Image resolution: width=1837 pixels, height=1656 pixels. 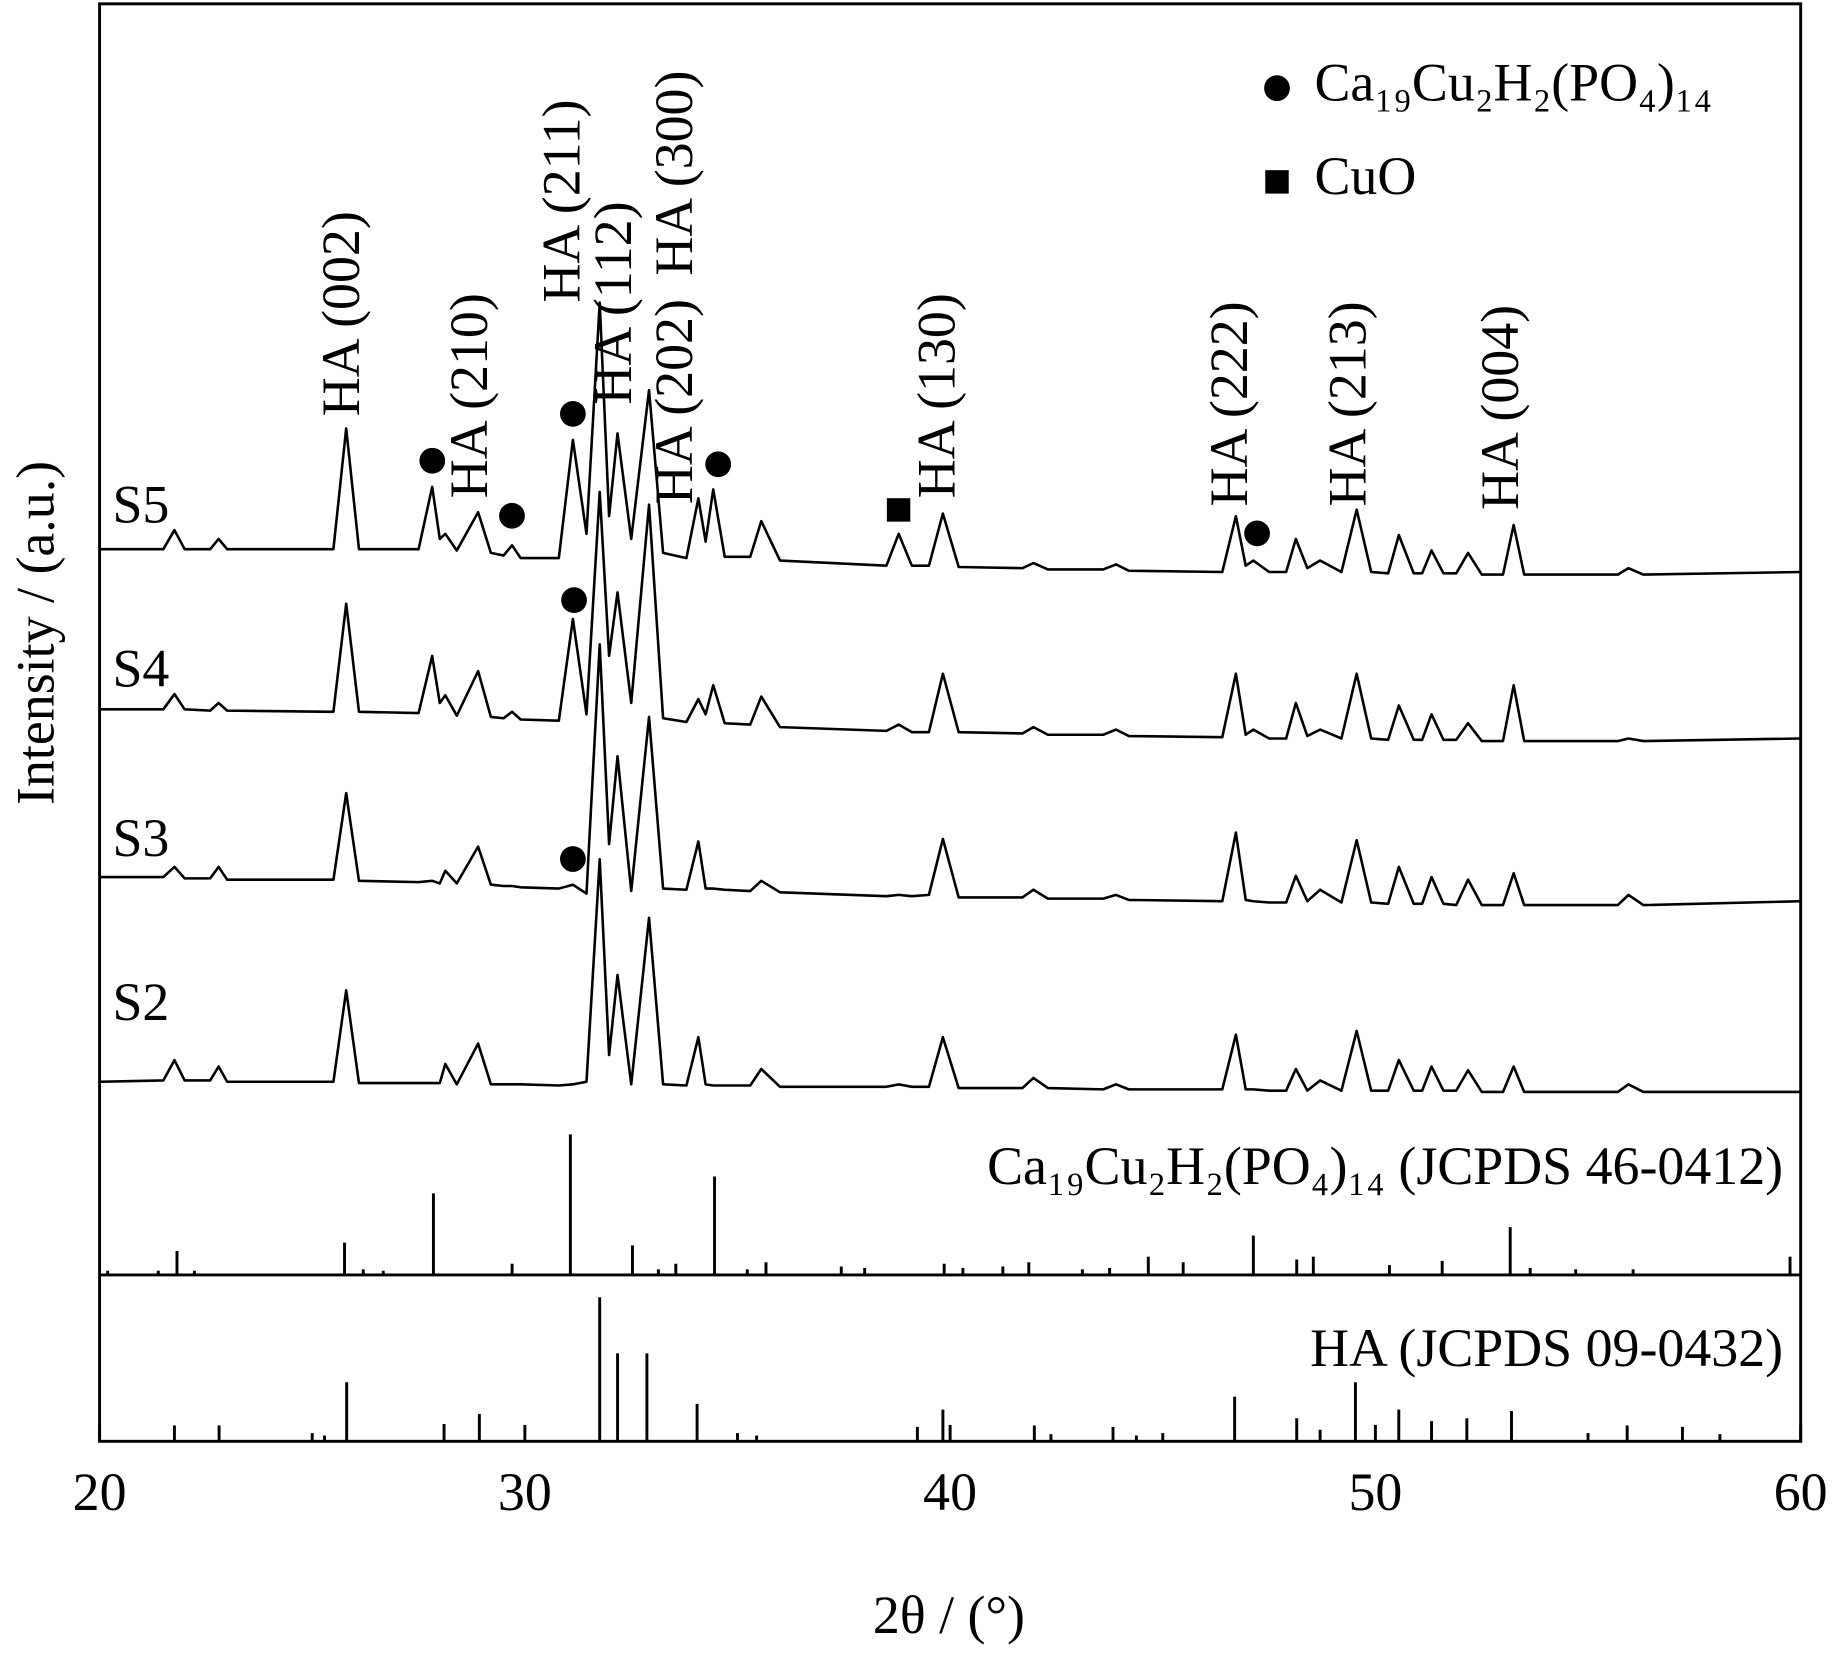 What do you see at coordinates (140, 504) in the screenshot?
I see `series-label: S5` at bounding box center [140, 504].